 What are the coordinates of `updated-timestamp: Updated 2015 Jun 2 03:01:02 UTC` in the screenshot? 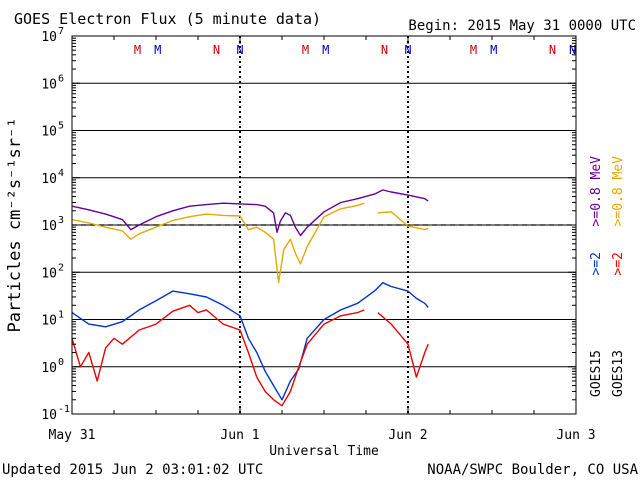 It's located at (132, 470).